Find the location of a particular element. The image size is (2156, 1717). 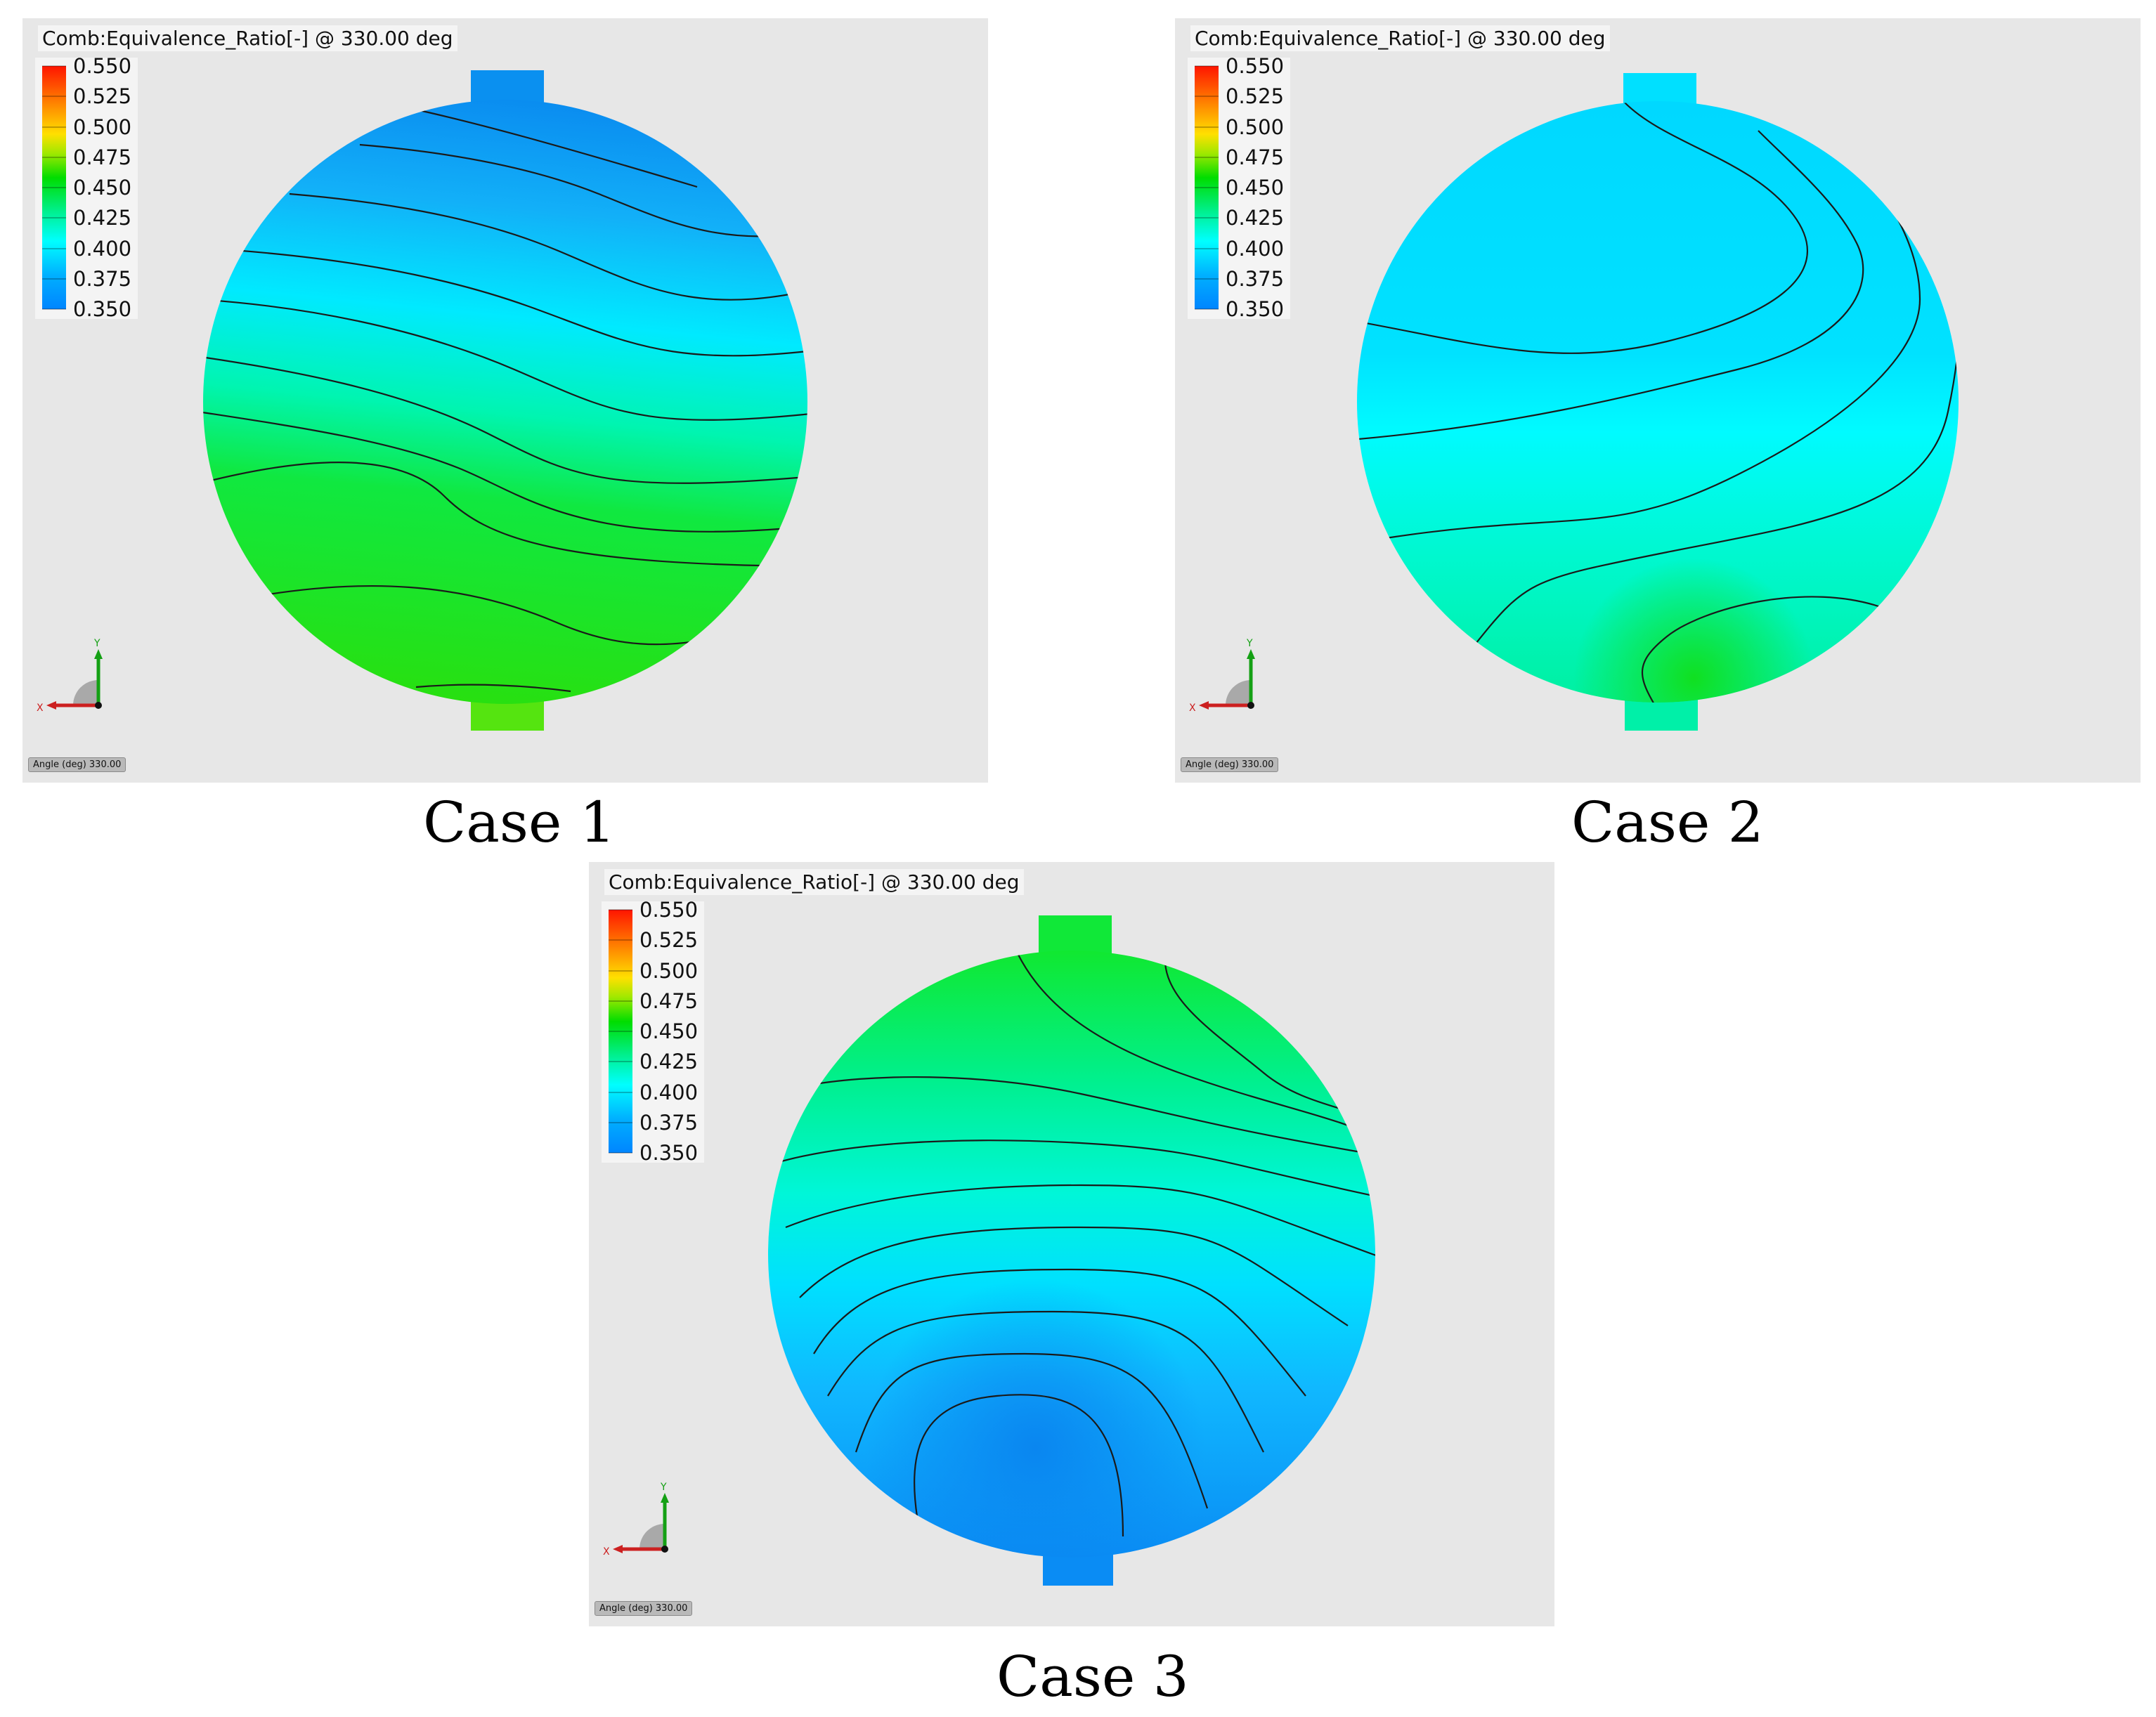

case-caption-1: Case 1 is located at coordinates (519, 822).